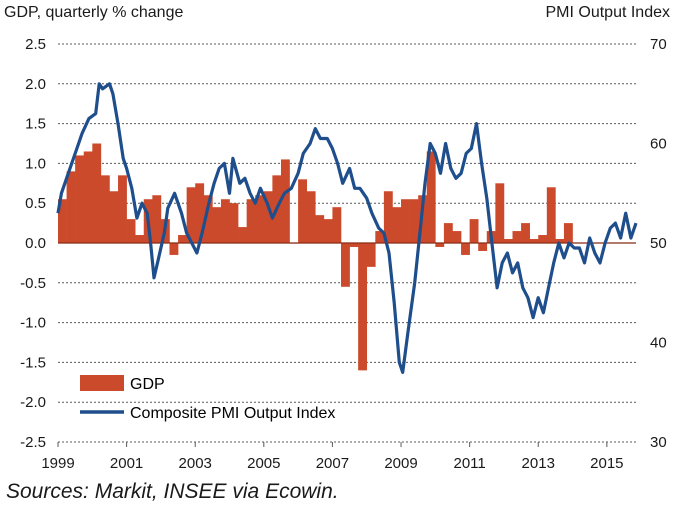 The image size is (680, 516). I want to click on legend-pmi-label: Composite PMI Output Index, so click(232, 413).